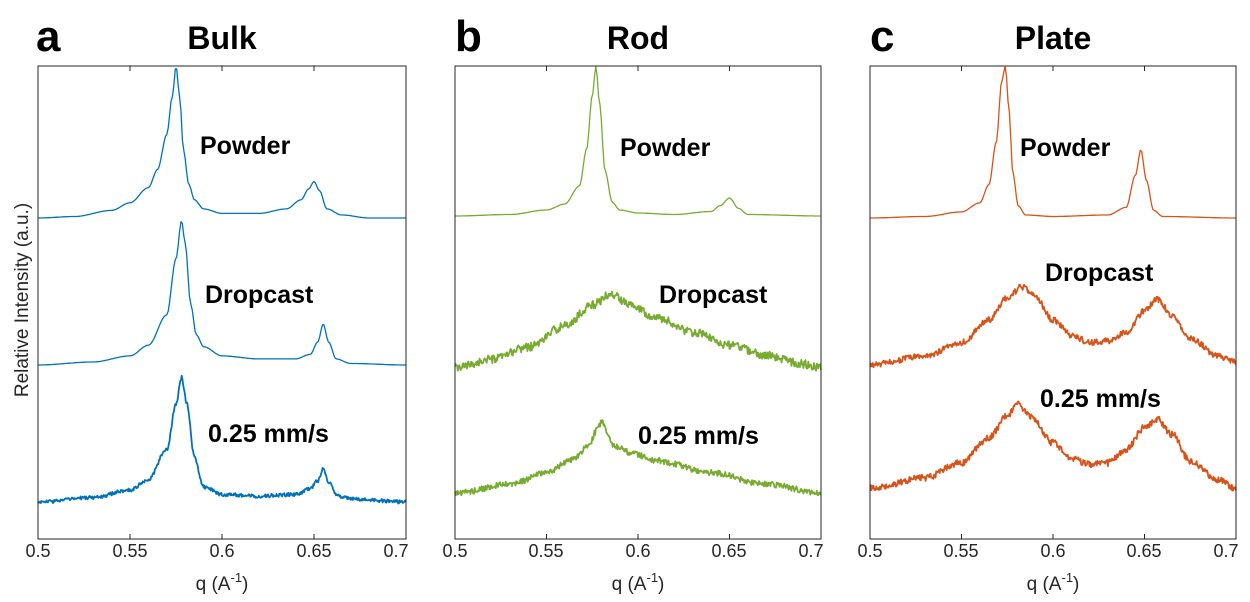  I want to click on panel-title: Rod, so click(638, 38).